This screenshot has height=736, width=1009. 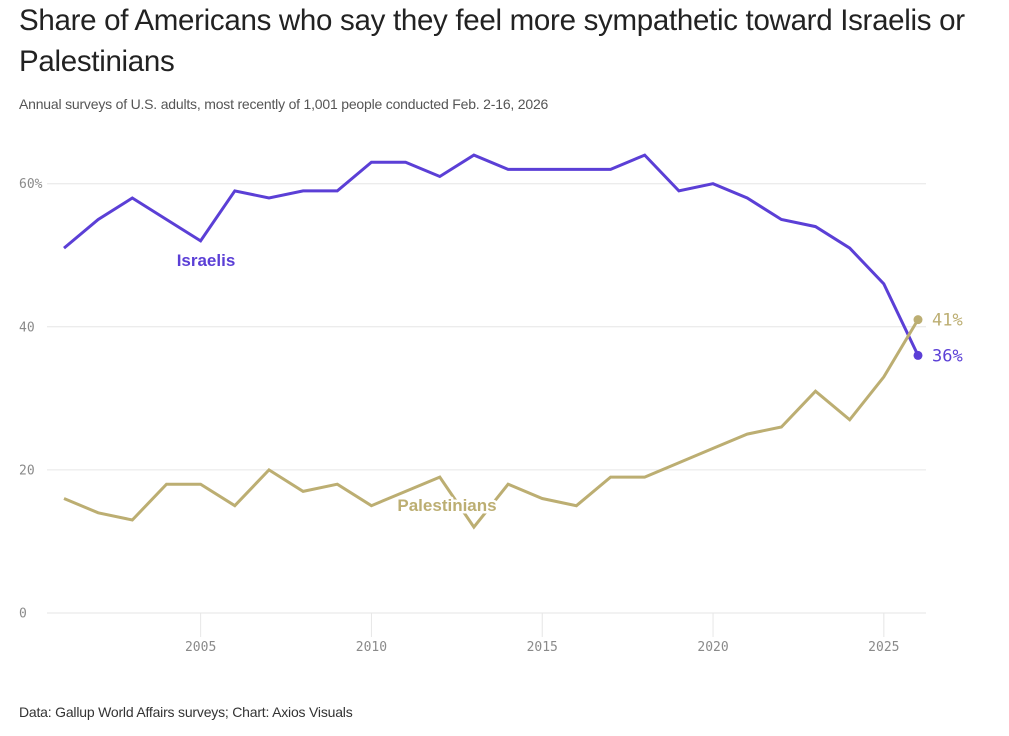 What do you see at coordinates (27, 327) in the screenshot?
I see `y-tick-label: 40` at bounding box center [27, 327].